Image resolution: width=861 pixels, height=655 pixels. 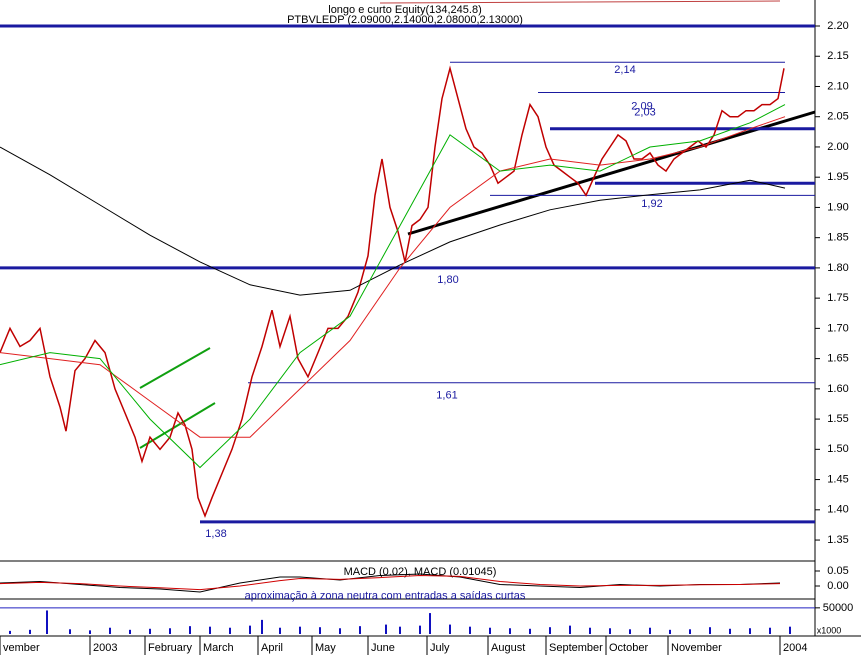 What do you see at coordinates (837, 359) in the screenshot?
I see `y-tick-label: 1.65` at bounding box center [837, 359].